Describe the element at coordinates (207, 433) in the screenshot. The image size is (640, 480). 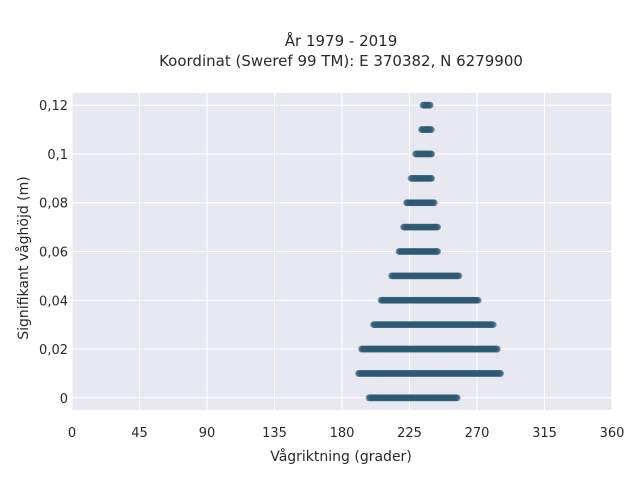
I see `x-tick-label-2: 90` at that location.